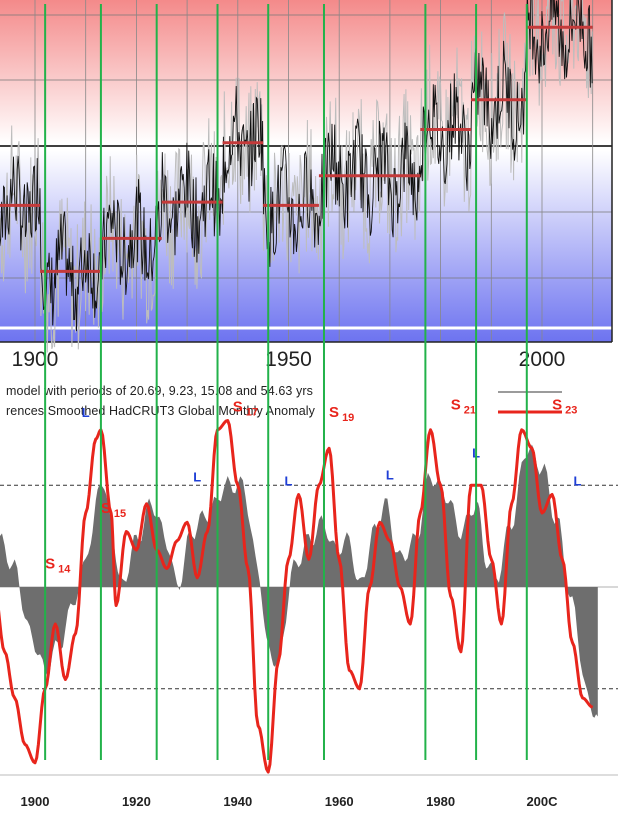 The height and width of the screenshot is (813, 618). I want to click on cycle-label: S 21, so click(463, 406).